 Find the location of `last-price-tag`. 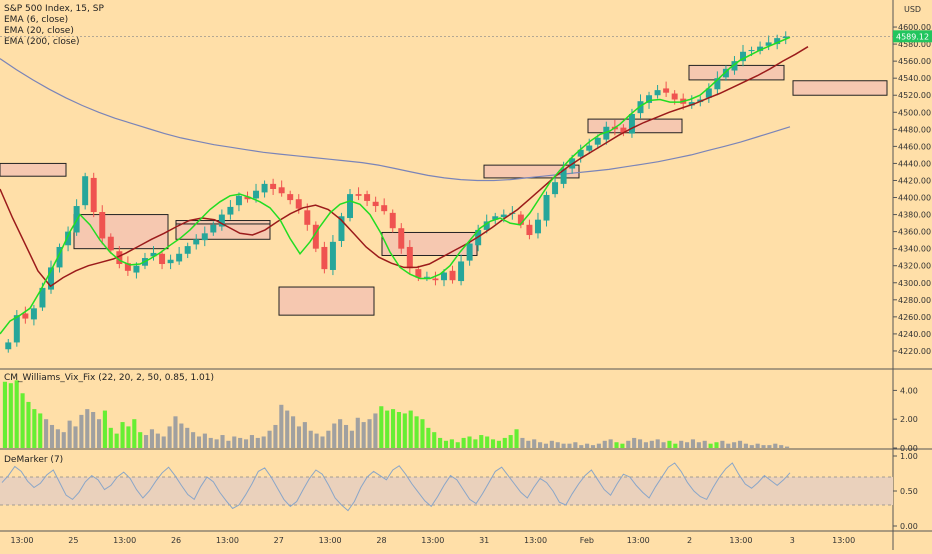

last-price-tag is located at coordinates (912, 36).